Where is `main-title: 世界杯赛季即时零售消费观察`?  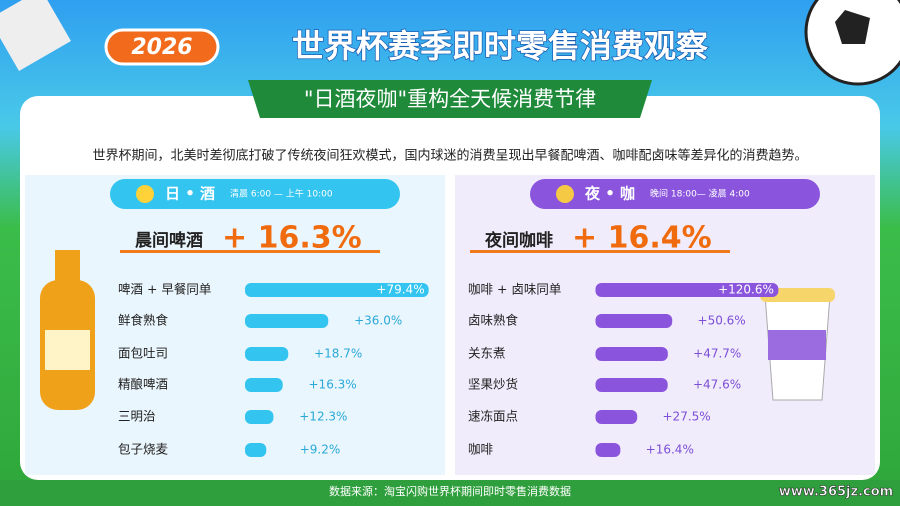 main-title: 世界杯赛季即时零售消费观察 is located at coordinates (500, 46).